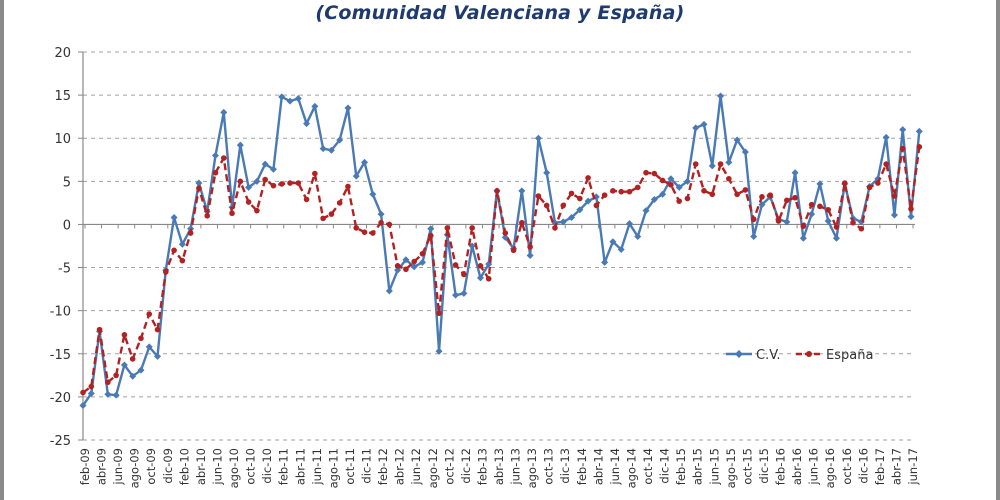  What do you see at coordinates (698, 466) in the screenshot?
I see `x-tick-label: abr-15` at bounding box center [698, 466].